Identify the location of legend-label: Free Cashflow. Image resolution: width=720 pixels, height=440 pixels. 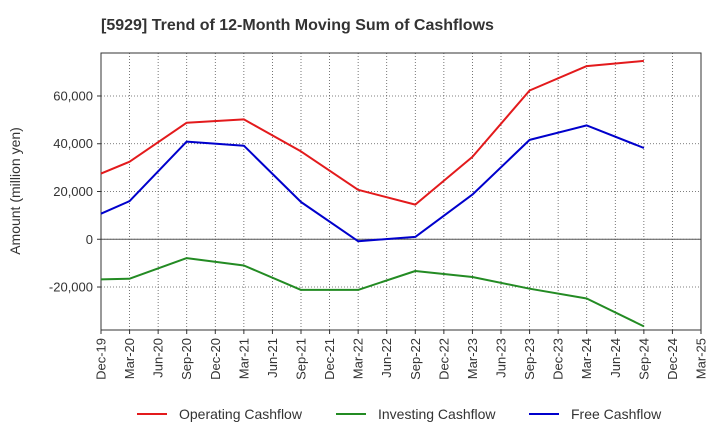
(616, 414).